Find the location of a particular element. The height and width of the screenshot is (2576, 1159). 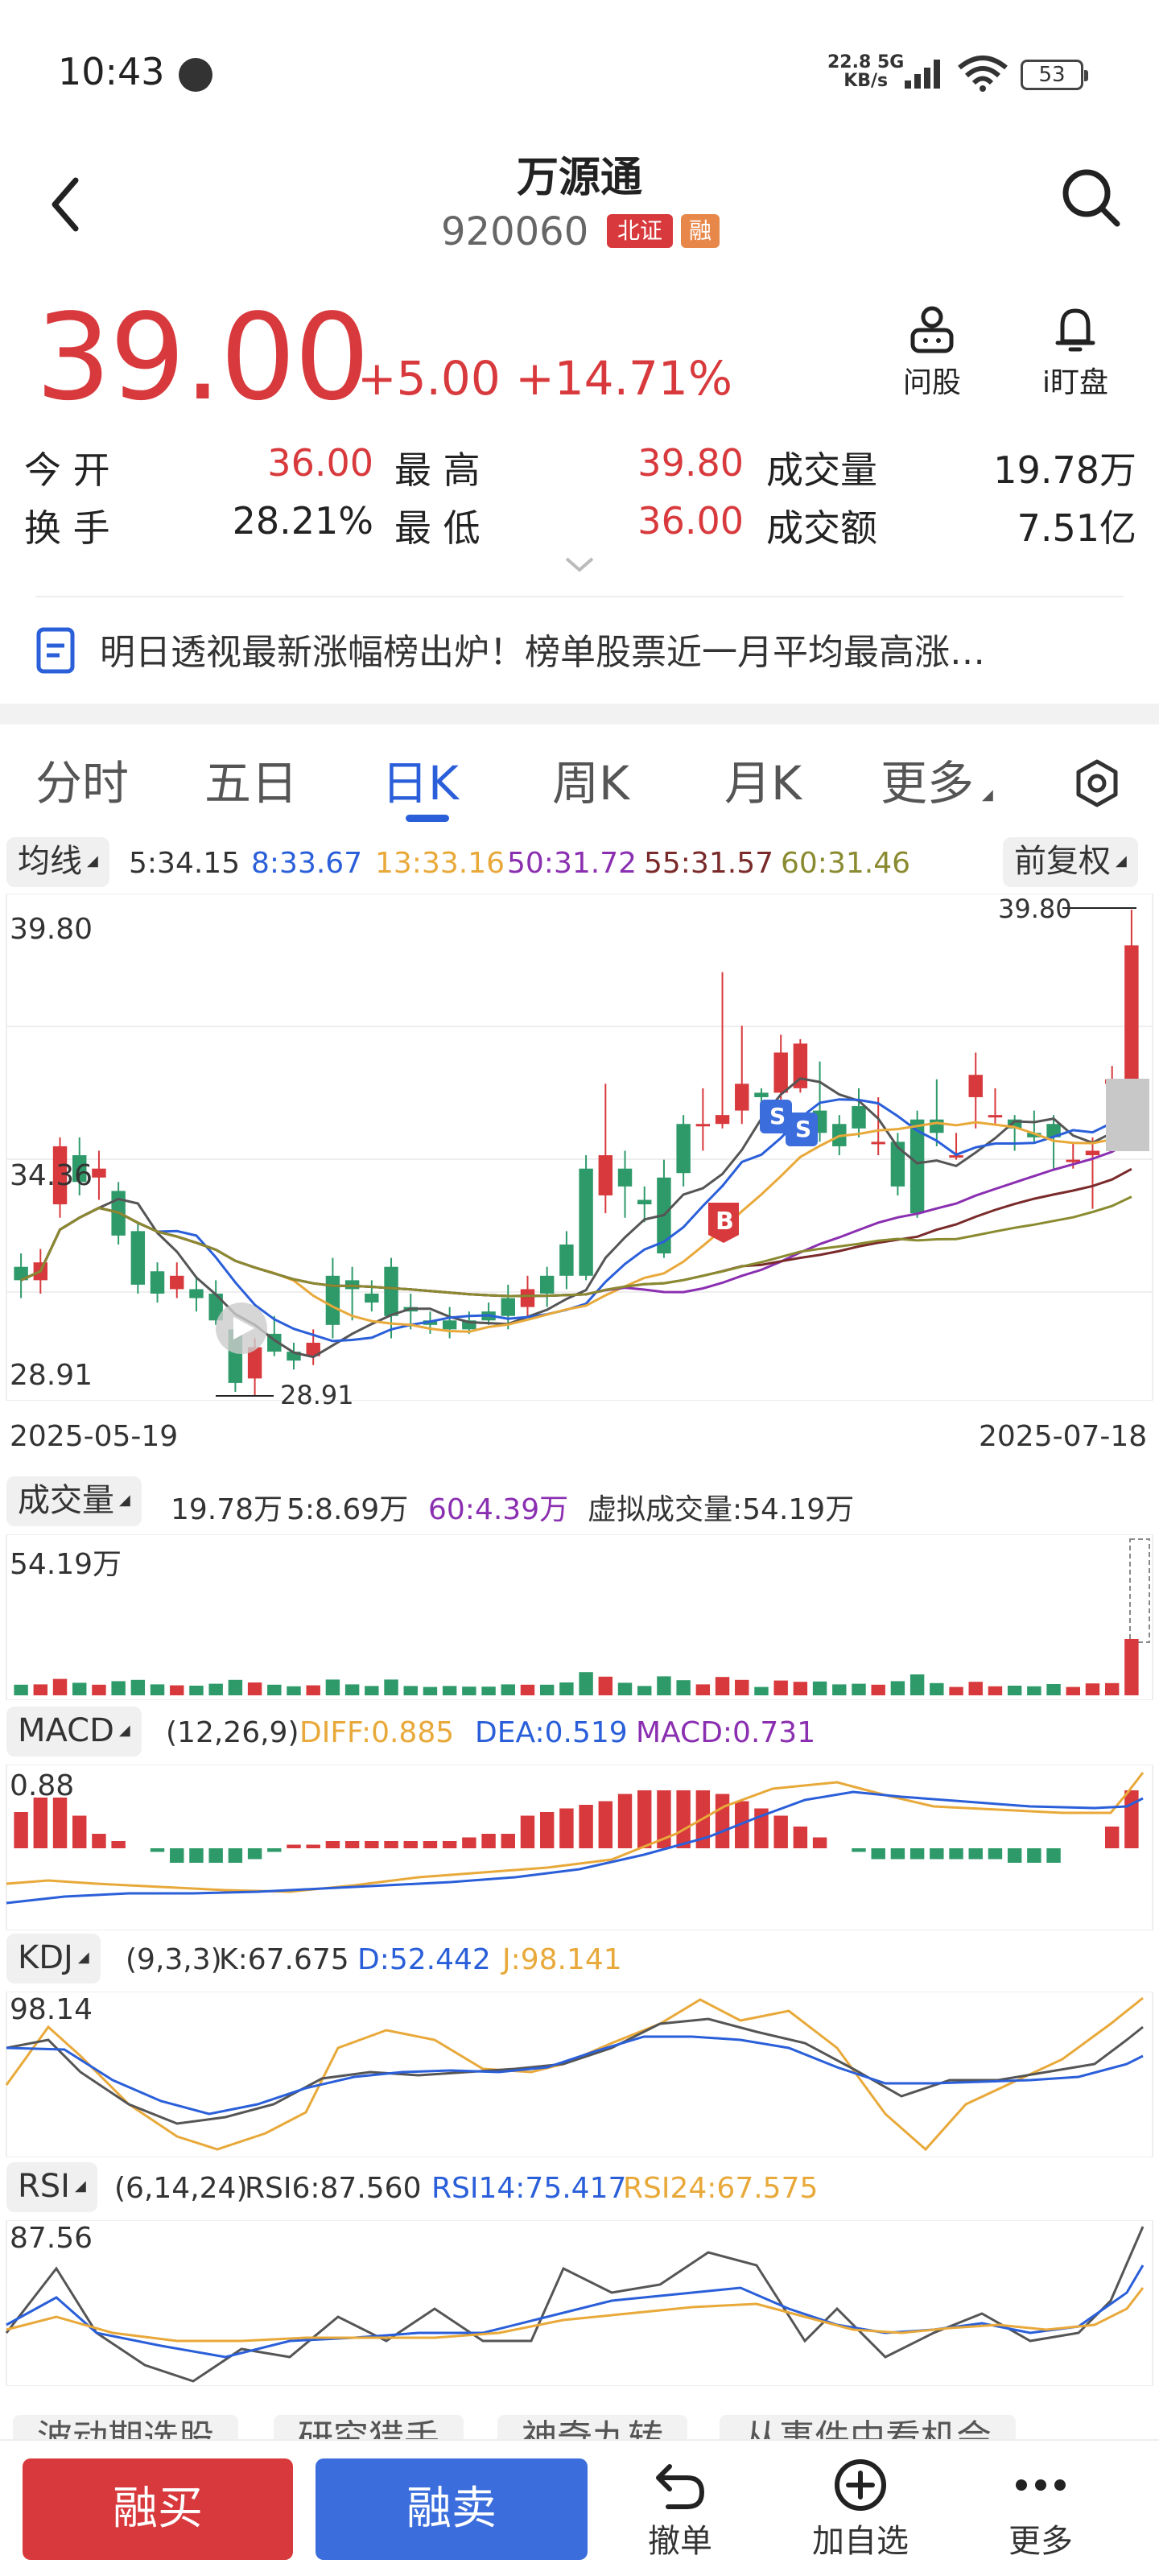

volume-chart: 54.19万 is located at coordinates (579, 1617).